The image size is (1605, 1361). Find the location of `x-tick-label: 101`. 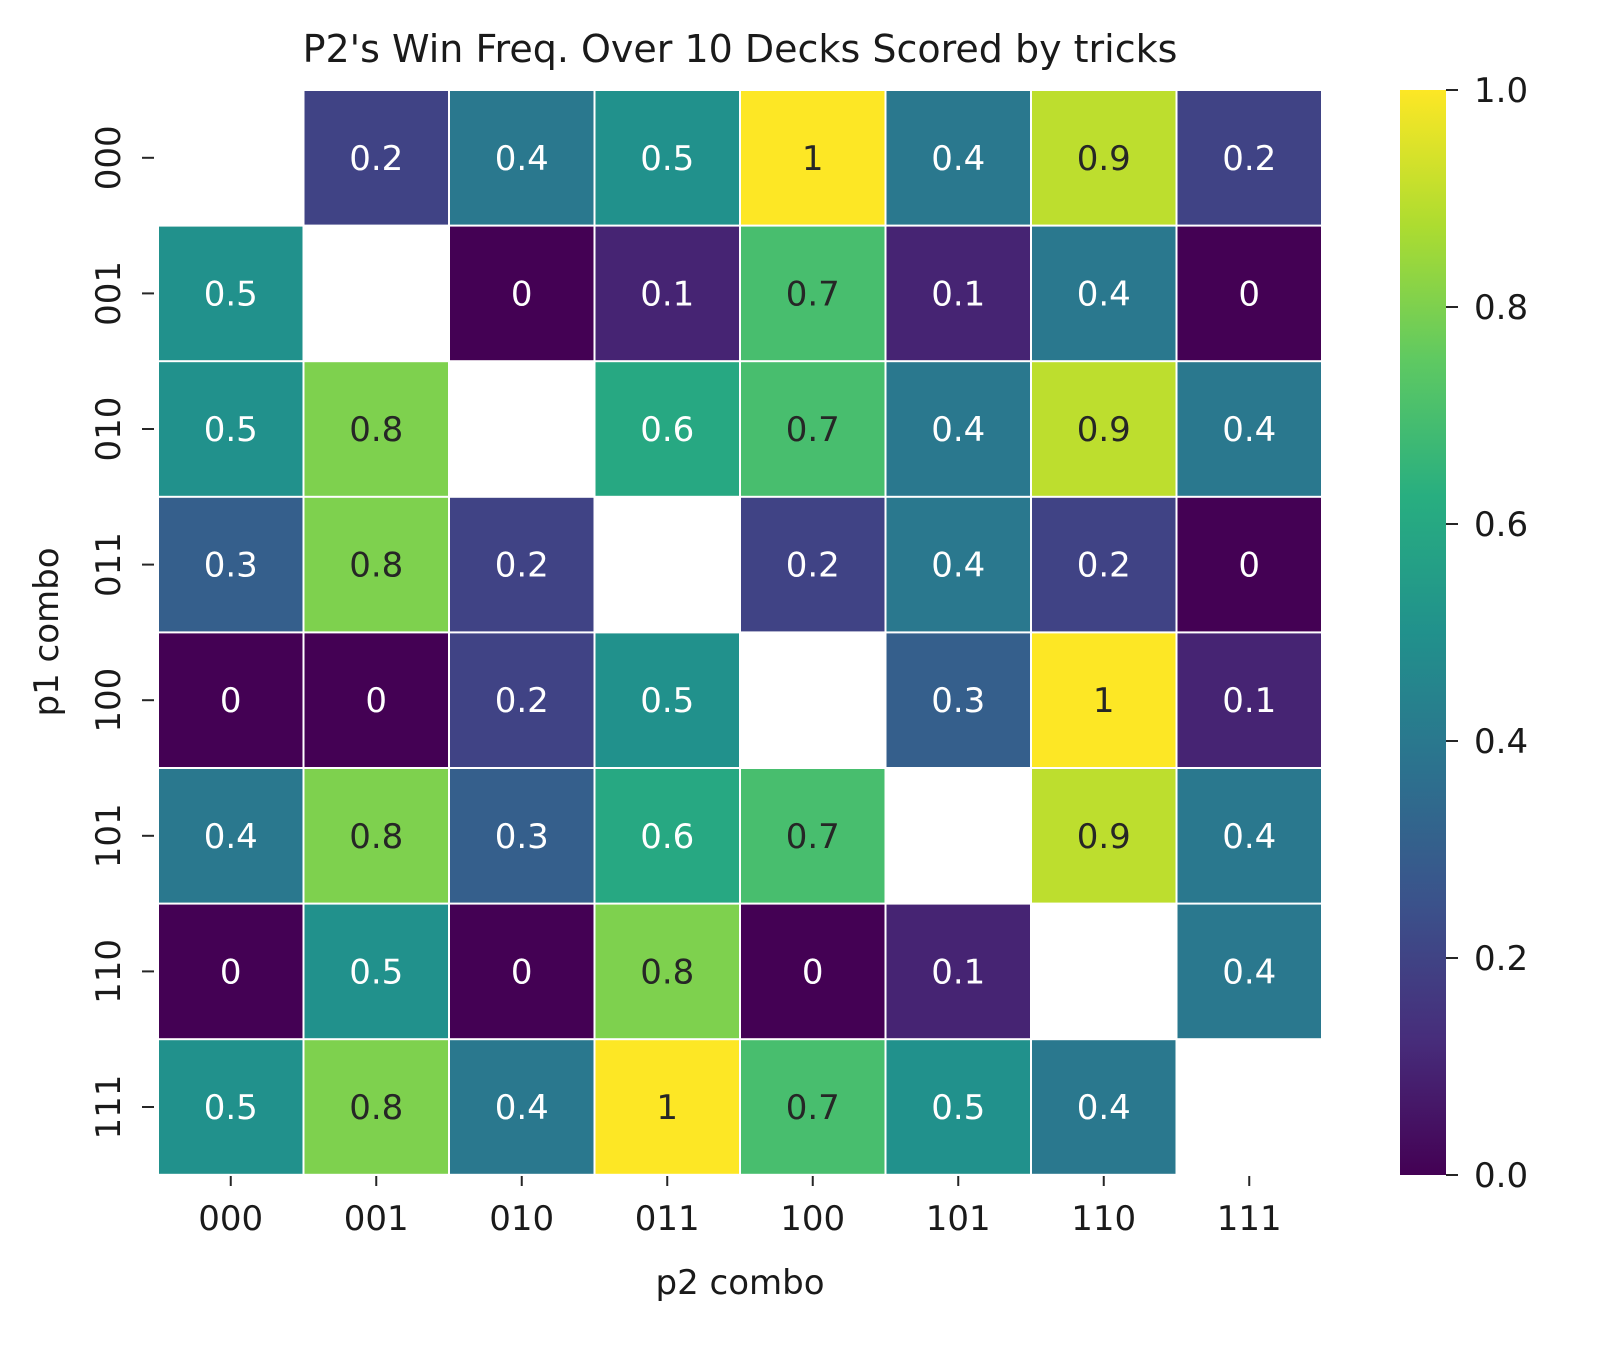

x-tick-label: 101 is located at coordinates (958, 1219).